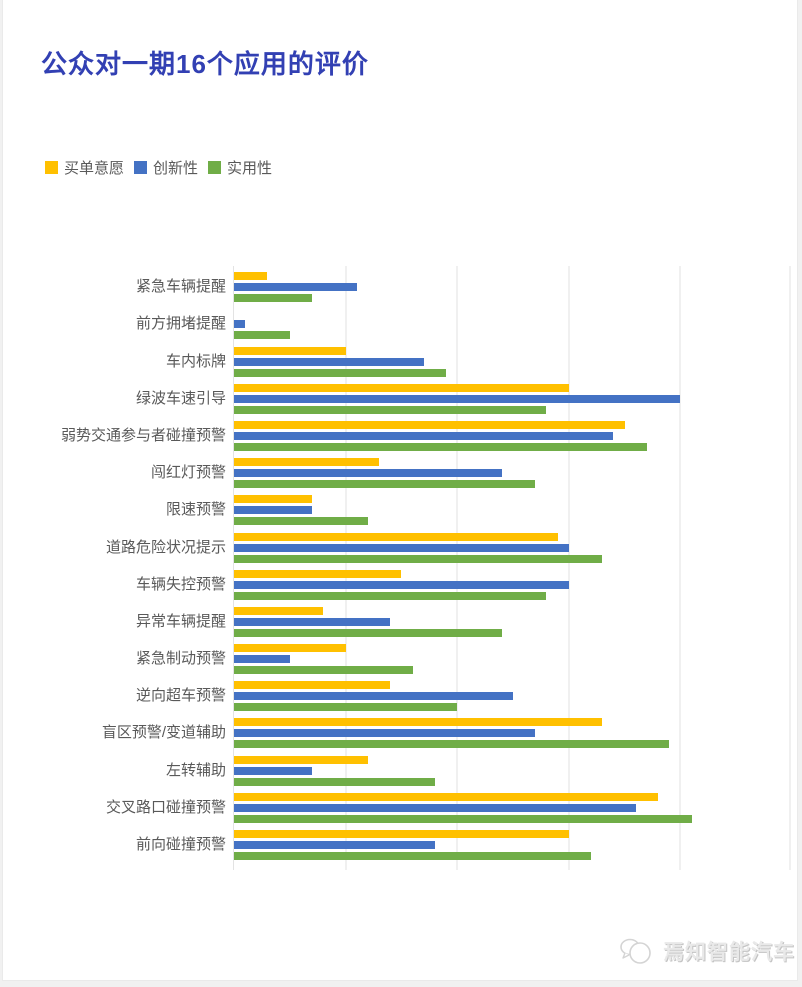 The height and width of the screenshot is (987, 802). I want to click on chart-legend: 买单意愿 创新性 实用性, so click(158, 167).